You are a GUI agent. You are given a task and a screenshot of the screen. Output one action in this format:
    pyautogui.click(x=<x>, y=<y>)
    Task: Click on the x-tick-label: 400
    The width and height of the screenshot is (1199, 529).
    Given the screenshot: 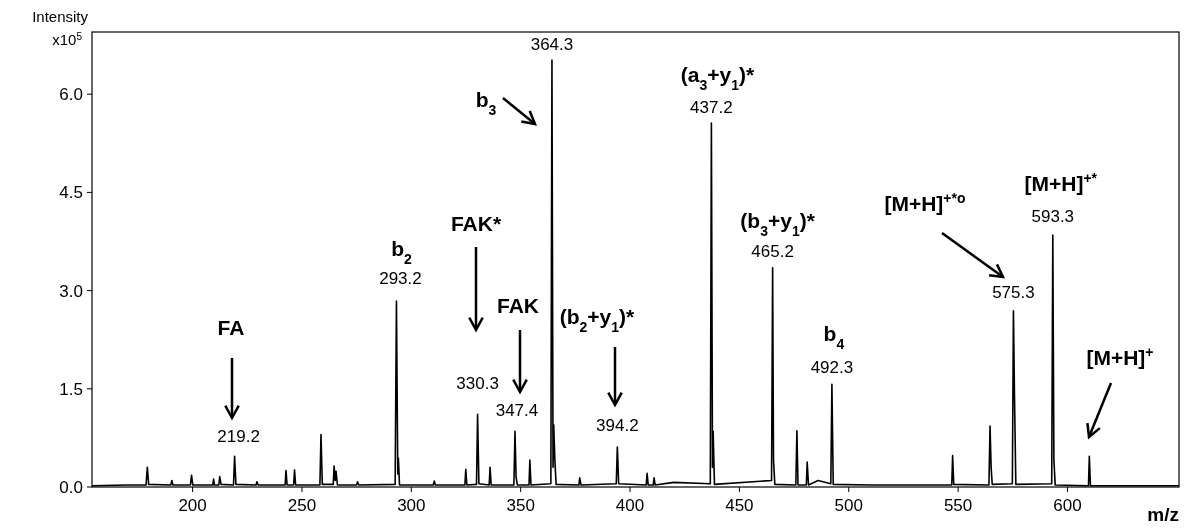 What is the action you would take?
    pyautogui.click(x=630, y=505)
    